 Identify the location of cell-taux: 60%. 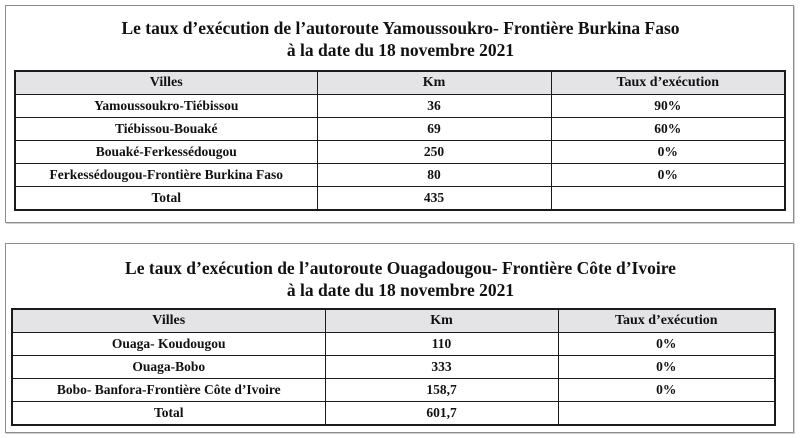
(668, 129).